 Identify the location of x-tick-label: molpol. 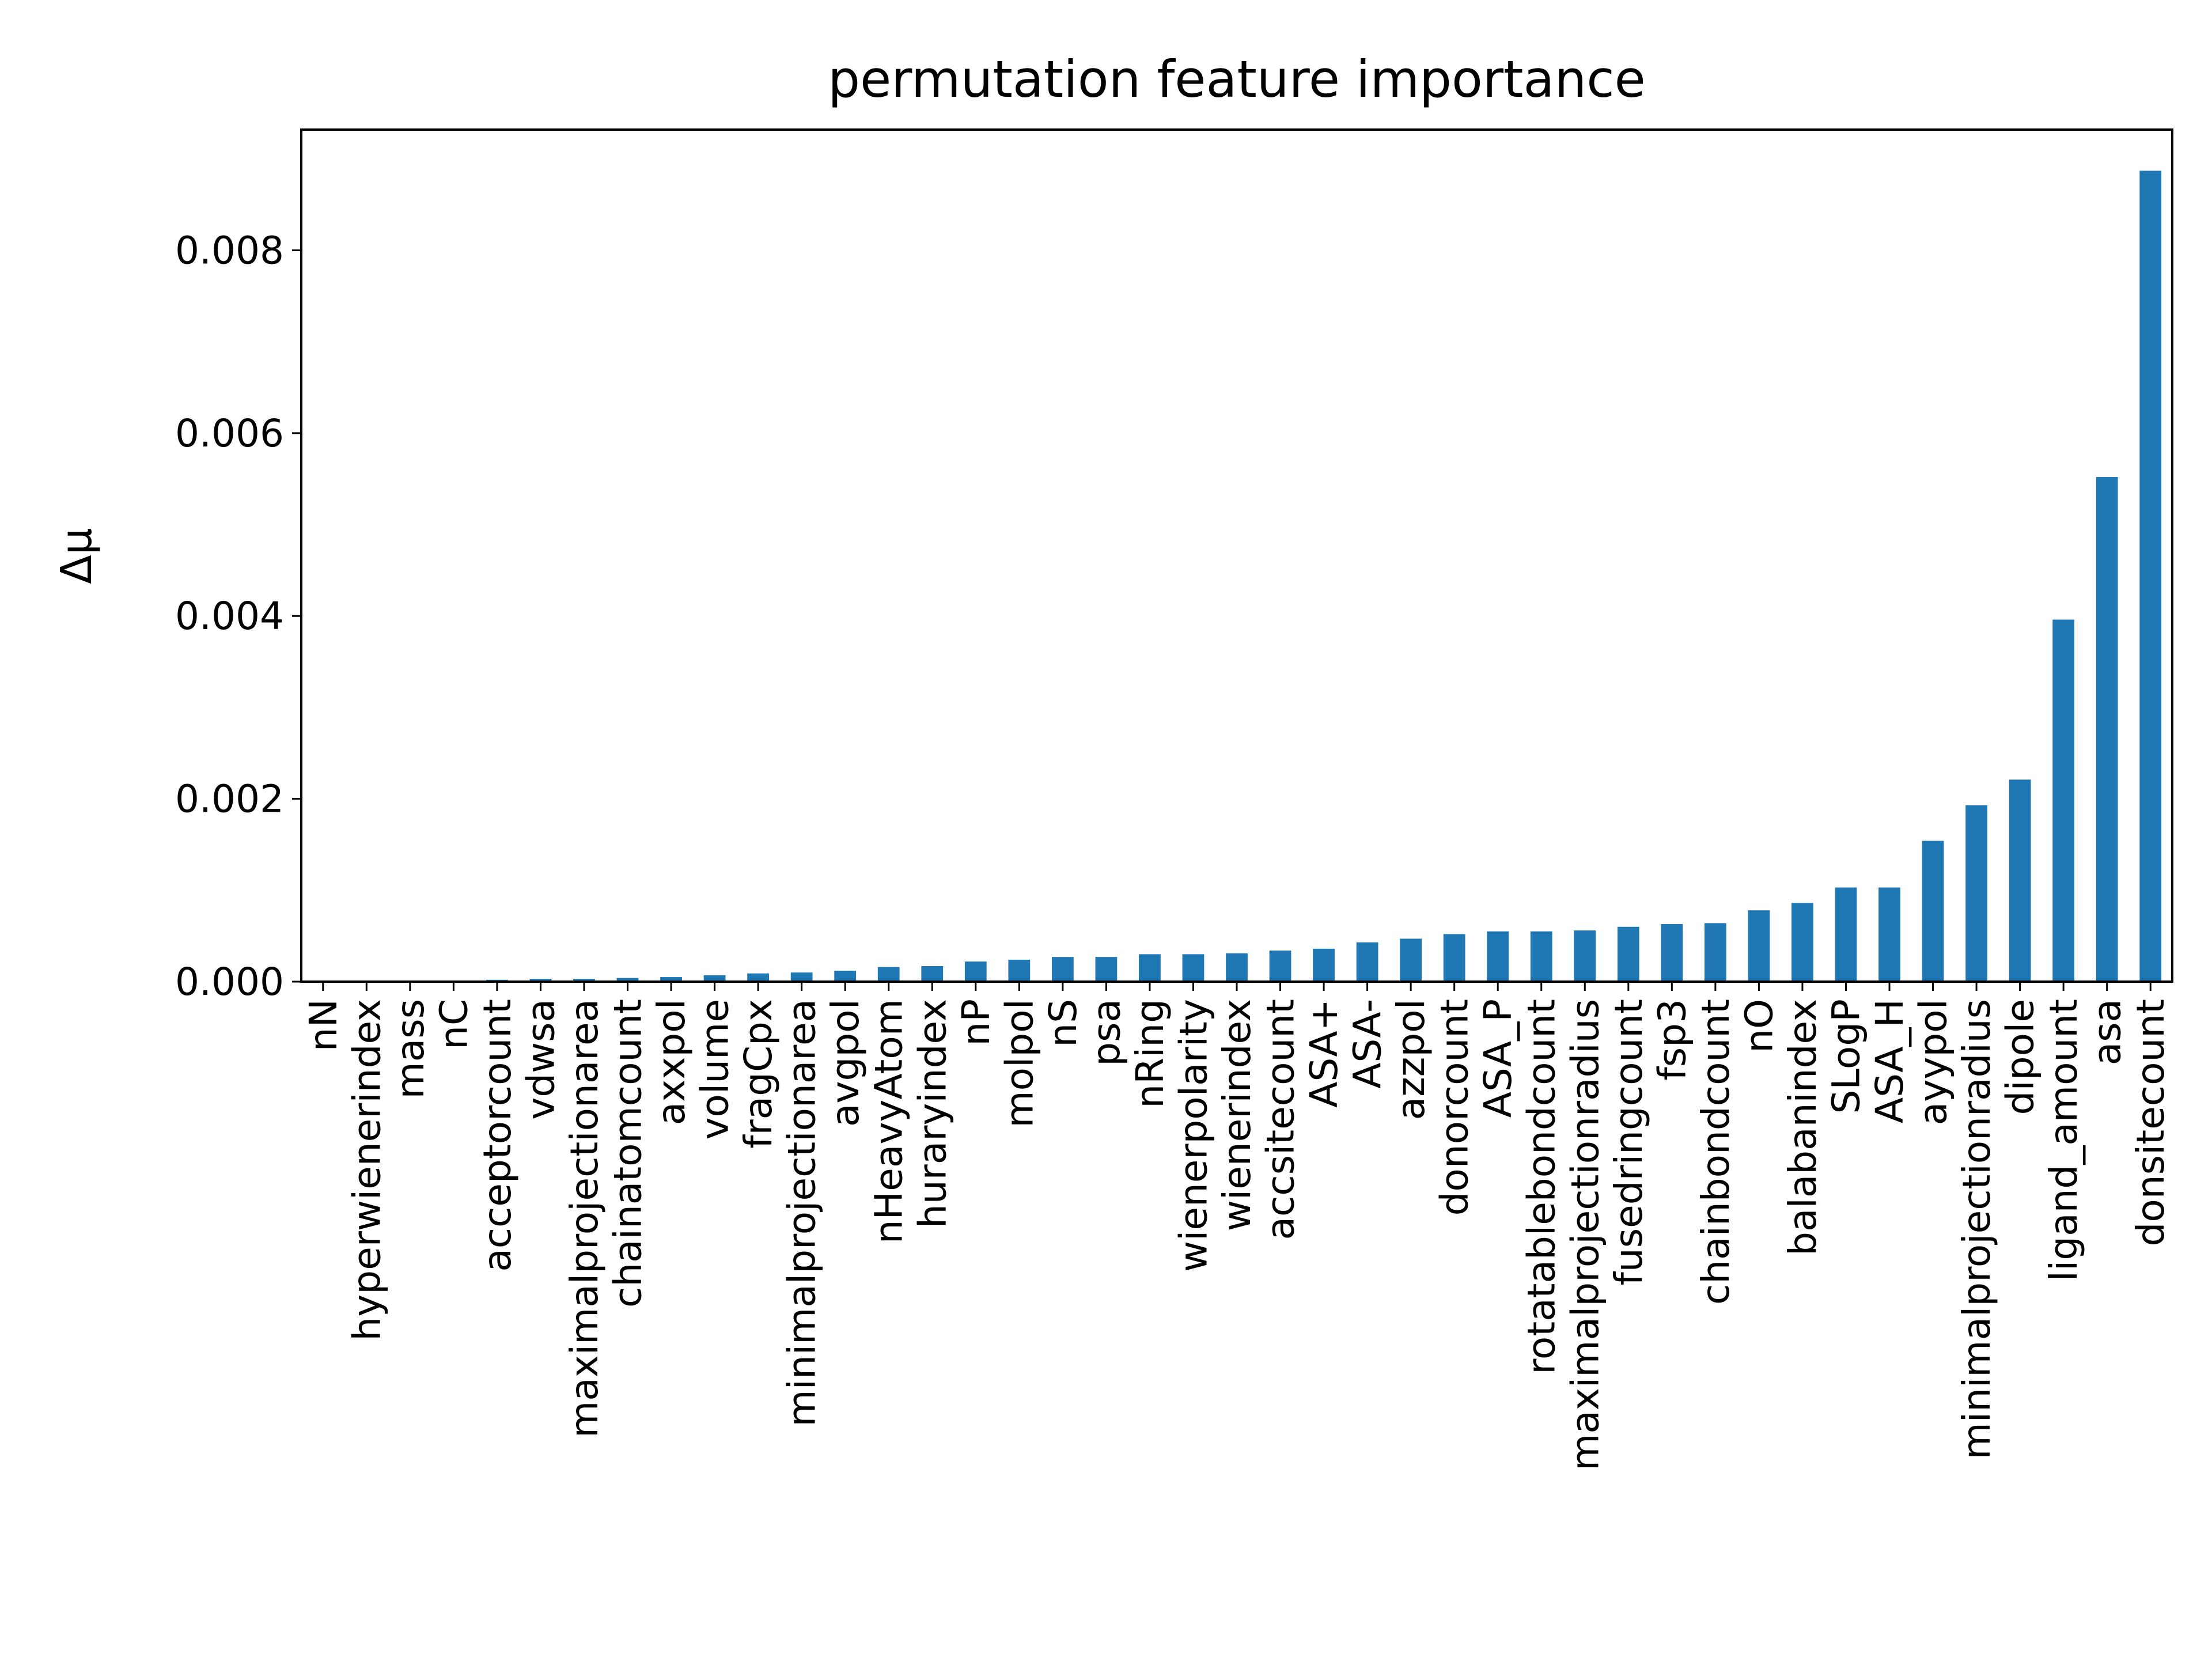
(1019, 1063).